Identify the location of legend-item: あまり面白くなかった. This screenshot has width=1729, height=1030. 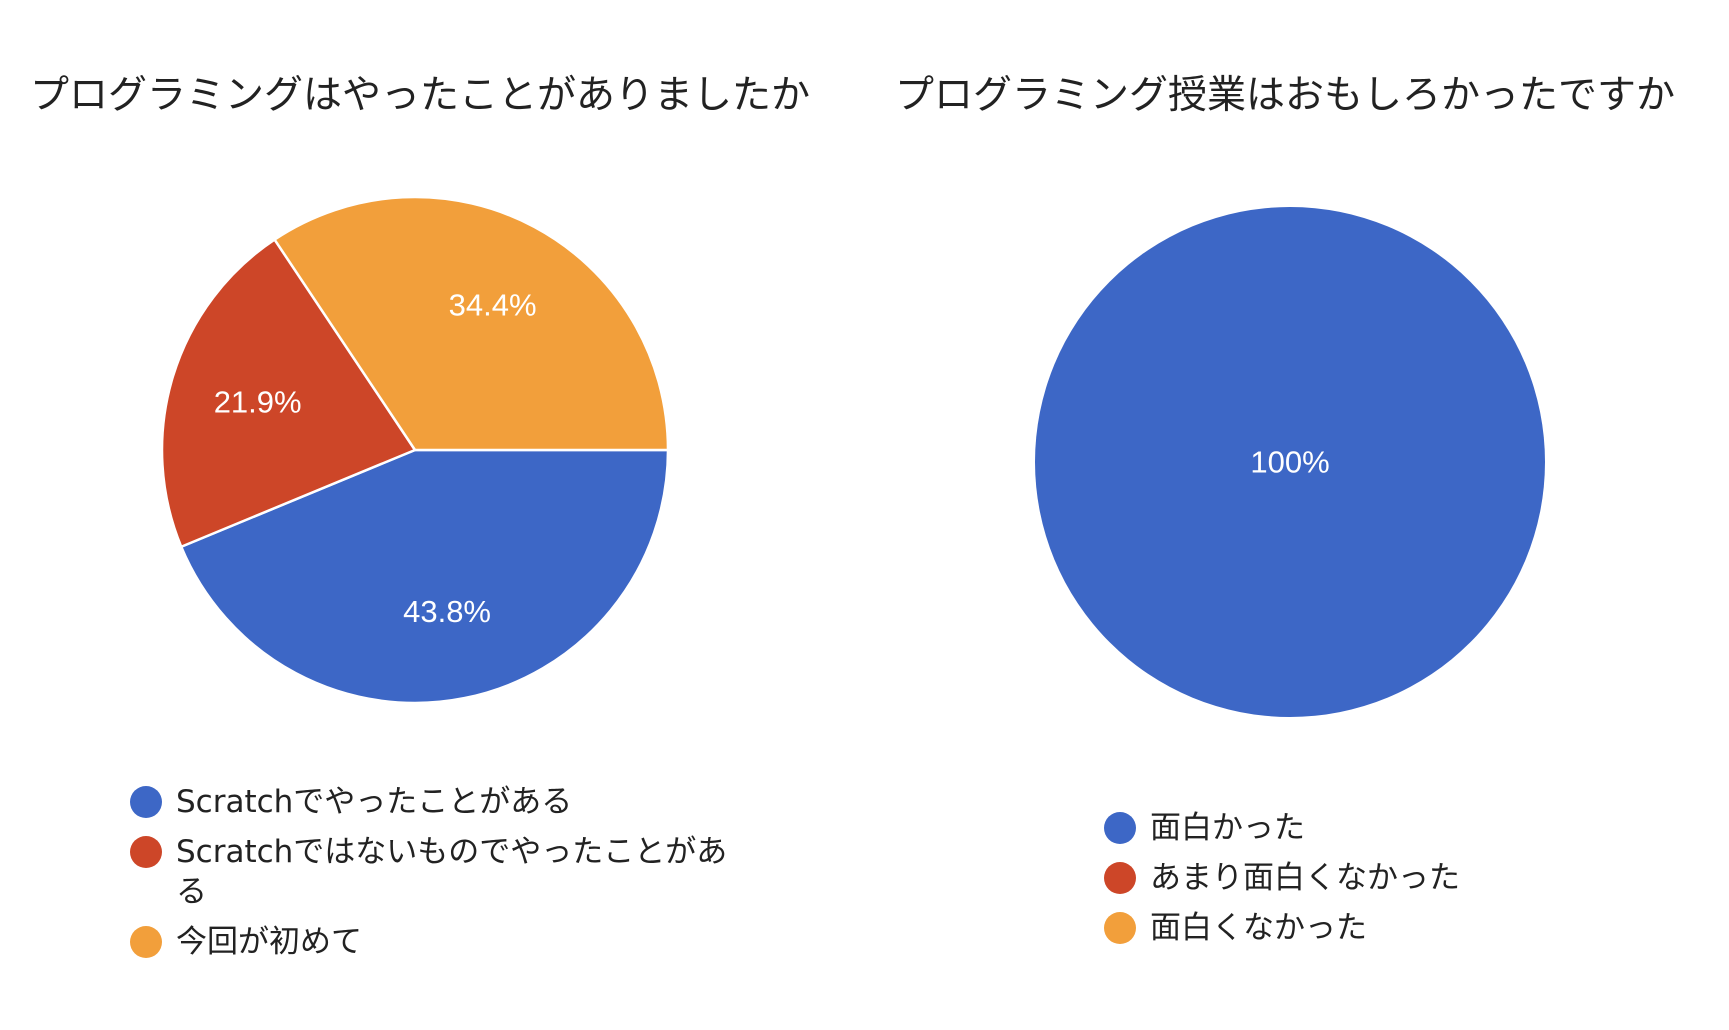
(1384, 878).